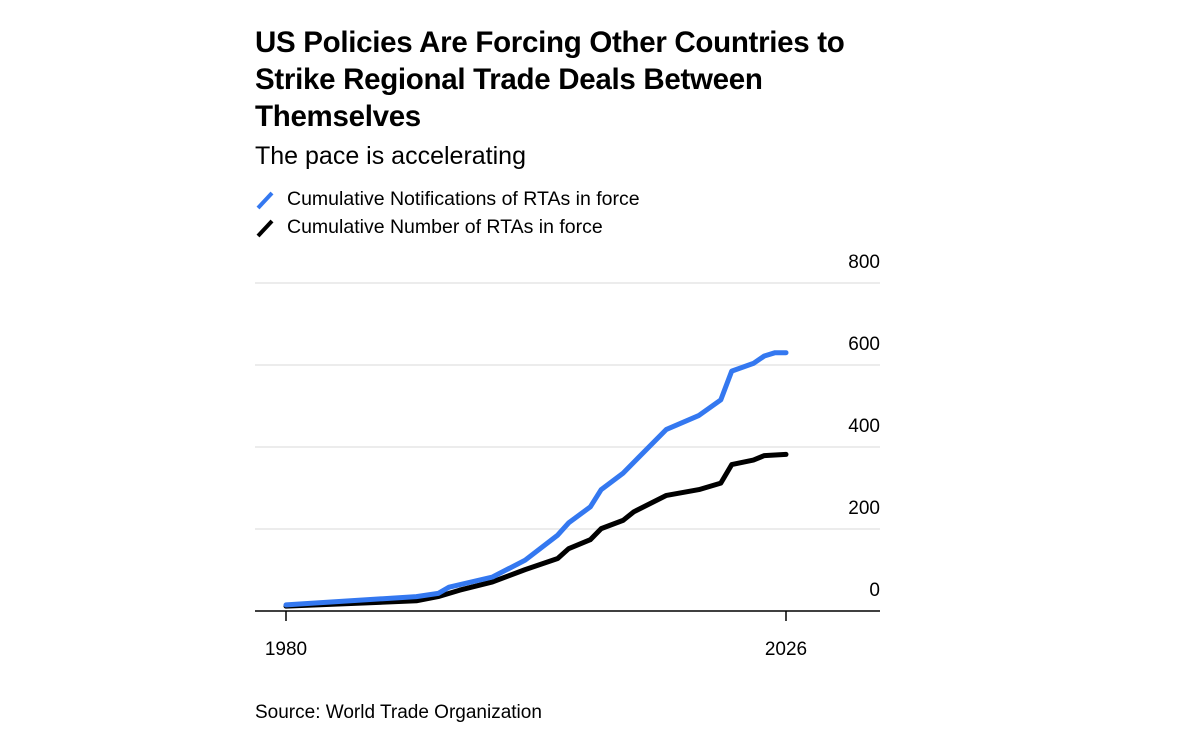 This screenshot has height=737, width=1179. Describe the element at coordinates (874, 590) in the screenshot. I see `y-tick-label: 0` at that location.